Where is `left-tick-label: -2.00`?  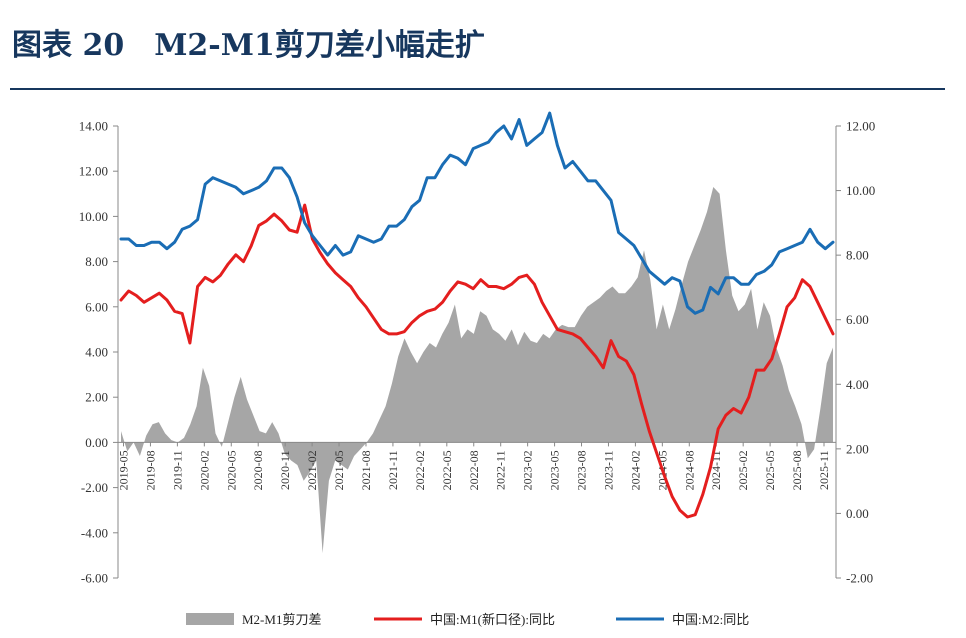
left-tick-label: -2.00 is located at coordinates (94, 487).